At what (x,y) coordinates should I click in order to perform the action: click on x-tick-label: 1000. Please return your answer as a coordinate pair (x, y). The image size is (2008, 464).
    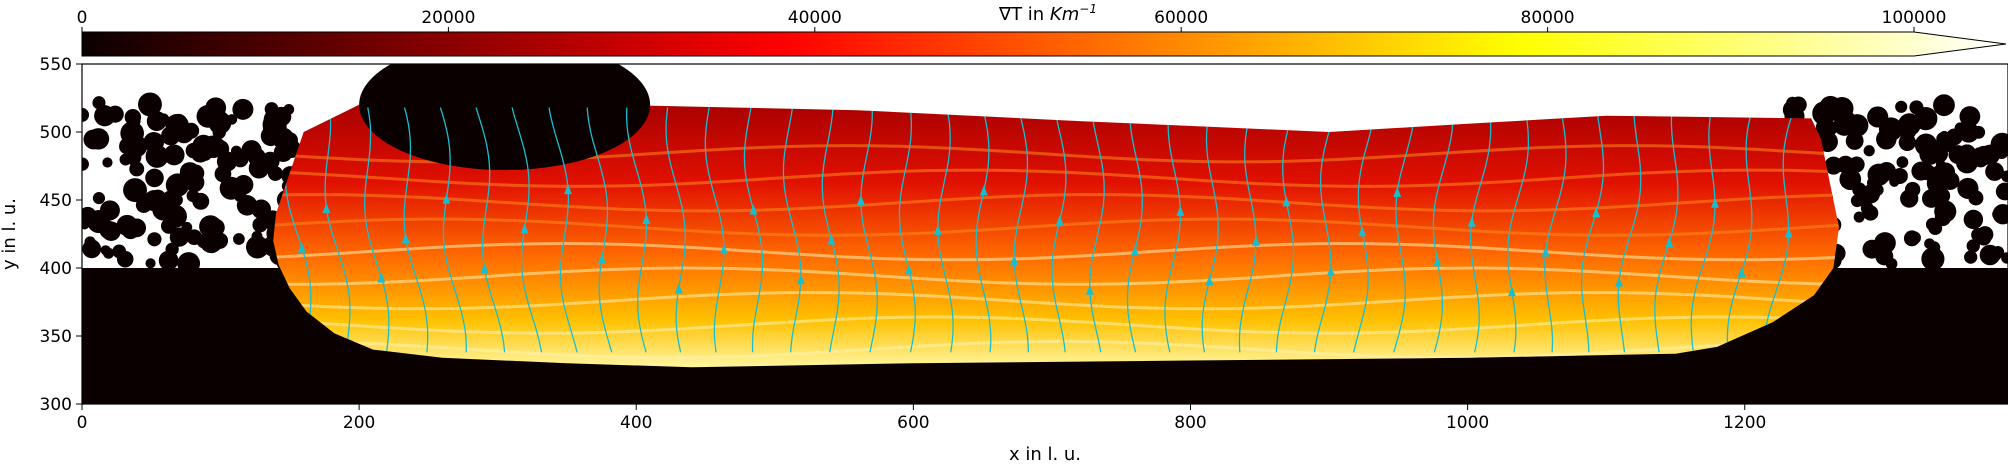
    Looking at the image, I should click on (1467, 423).